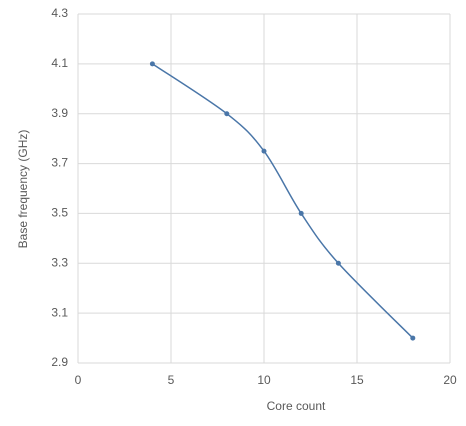  I want to click on x-tick-label: 10, so click(264, 380).